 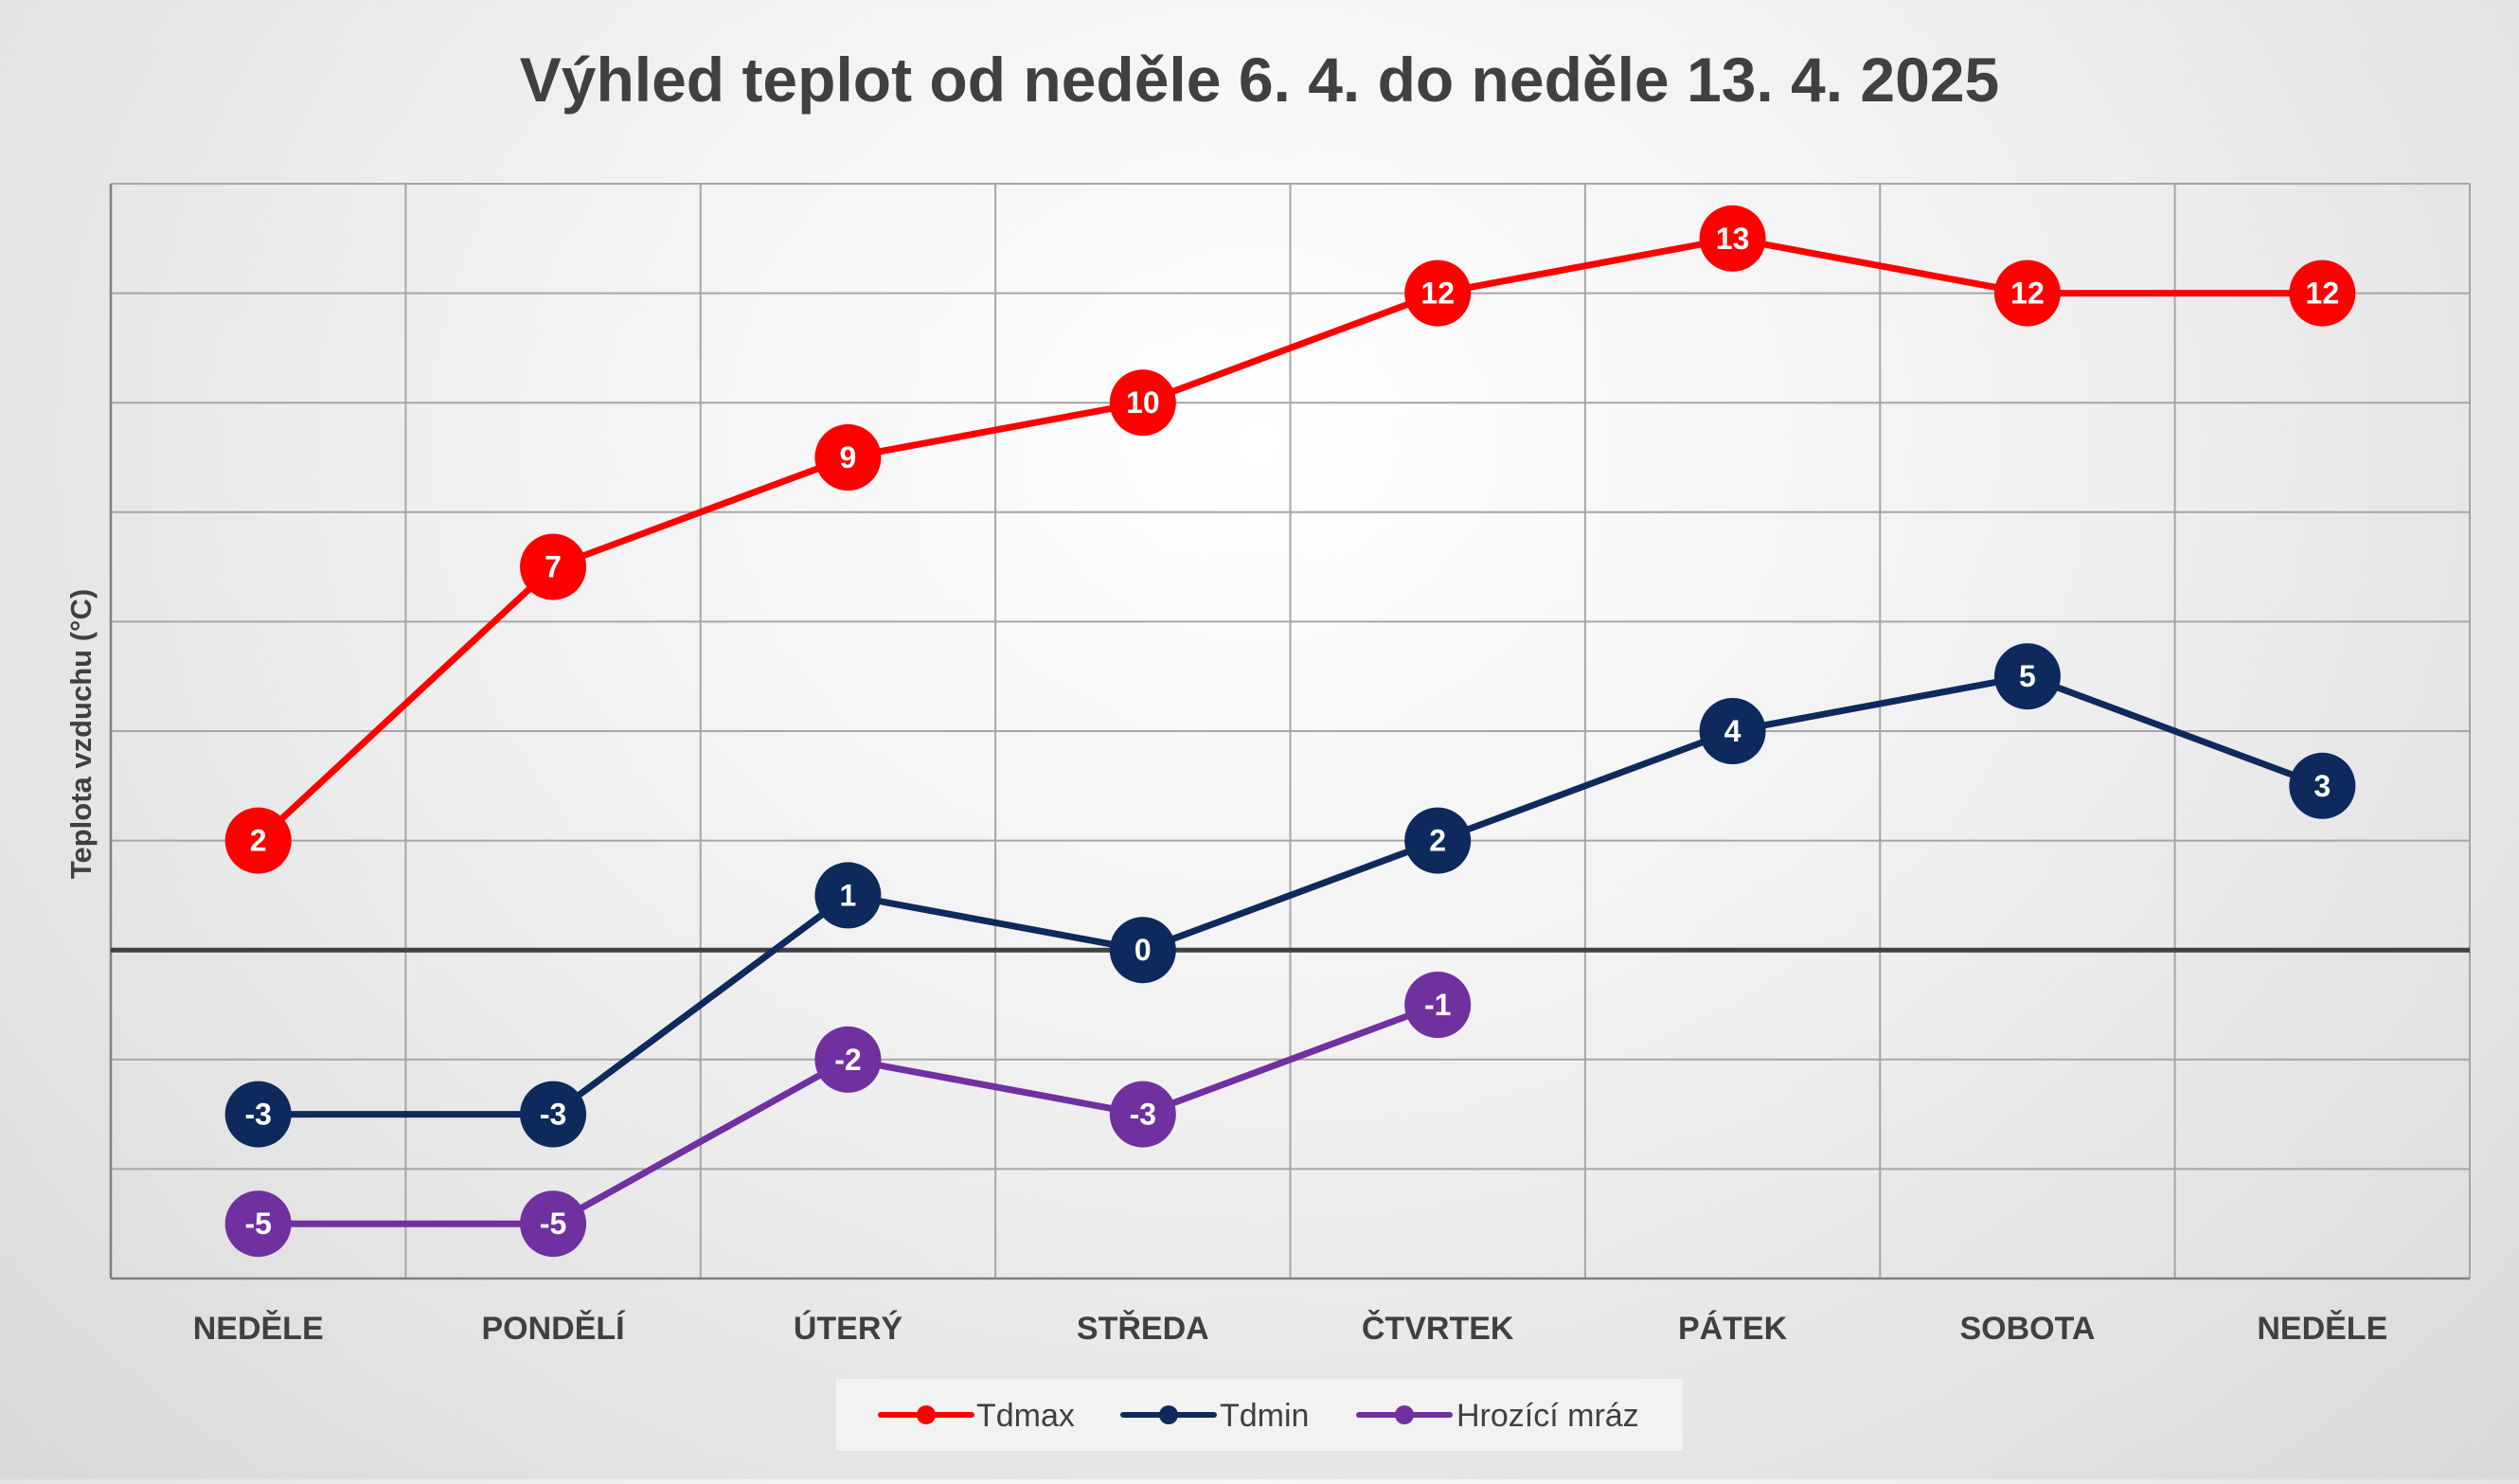 I want to click on x-tick-label: PÁTEK, so click(x=1733, y=1329).